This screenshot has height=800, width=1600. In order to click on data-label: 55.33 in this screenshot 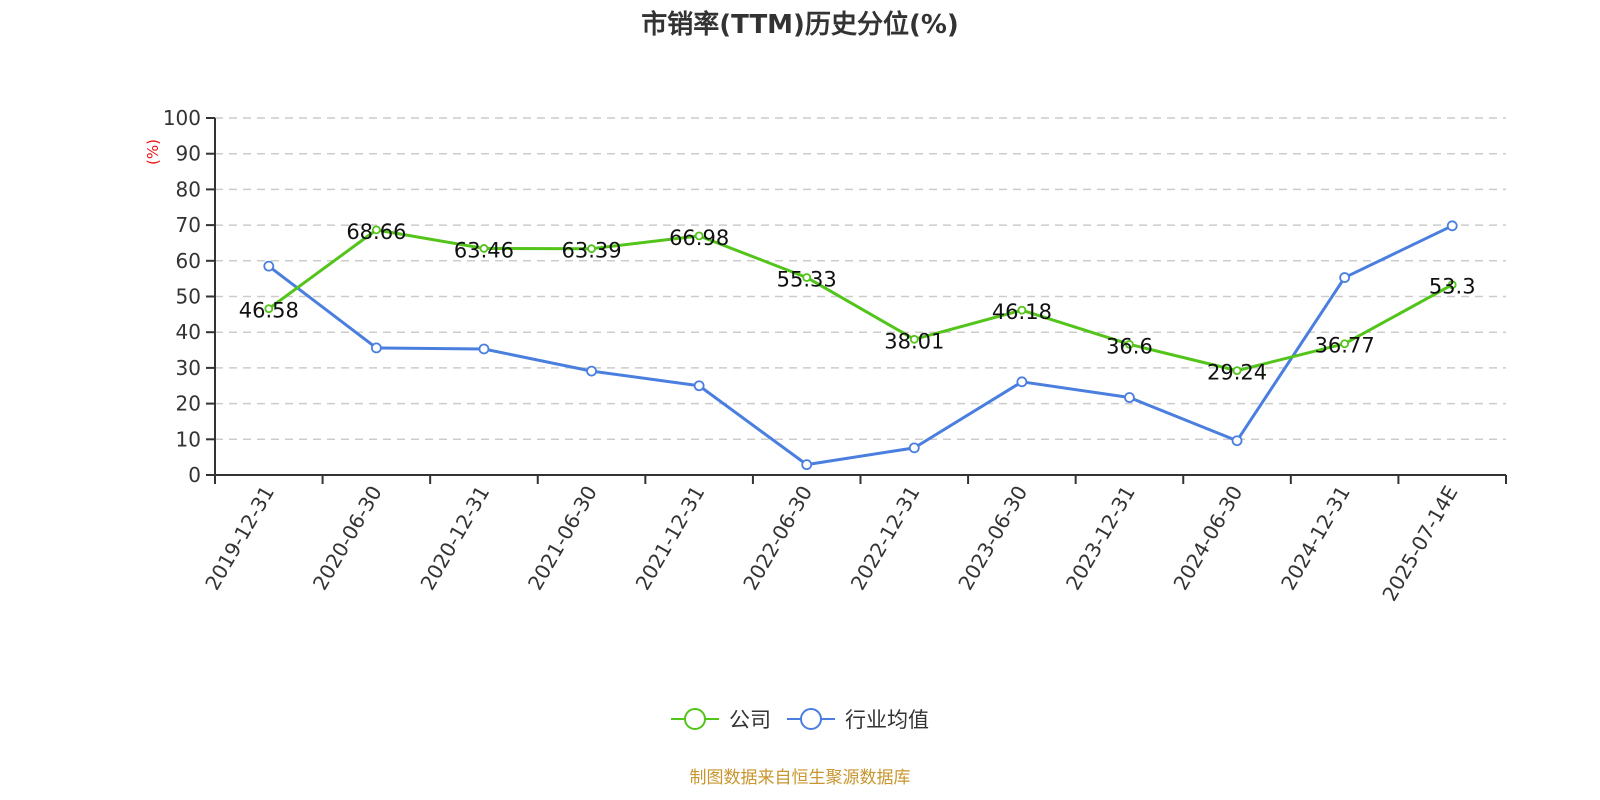, I will do `click(807, 279)`.